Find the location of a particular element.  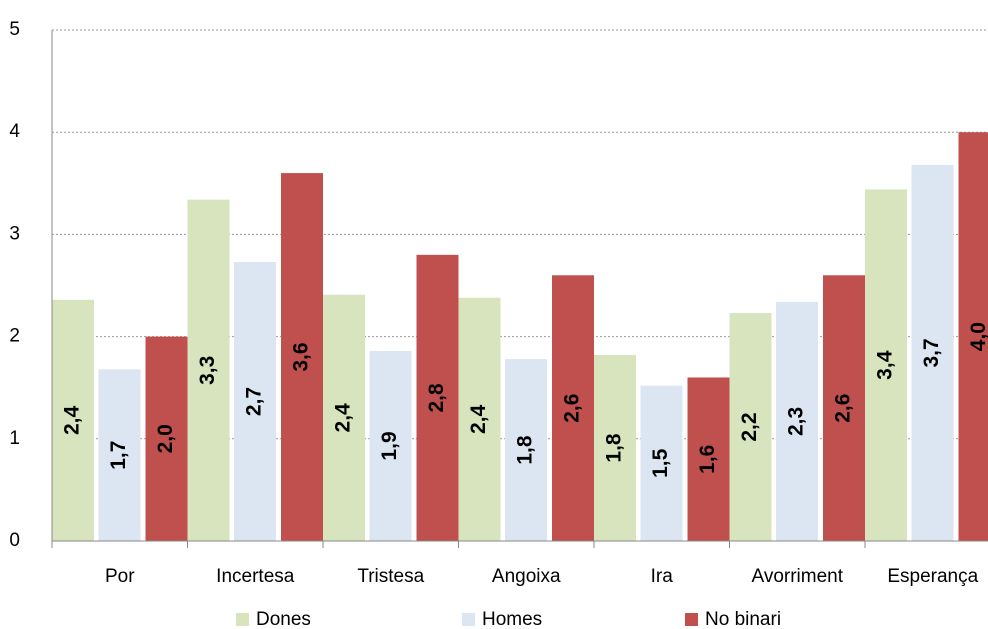

value-label: 2,8 is located at coordinates (436, 398).